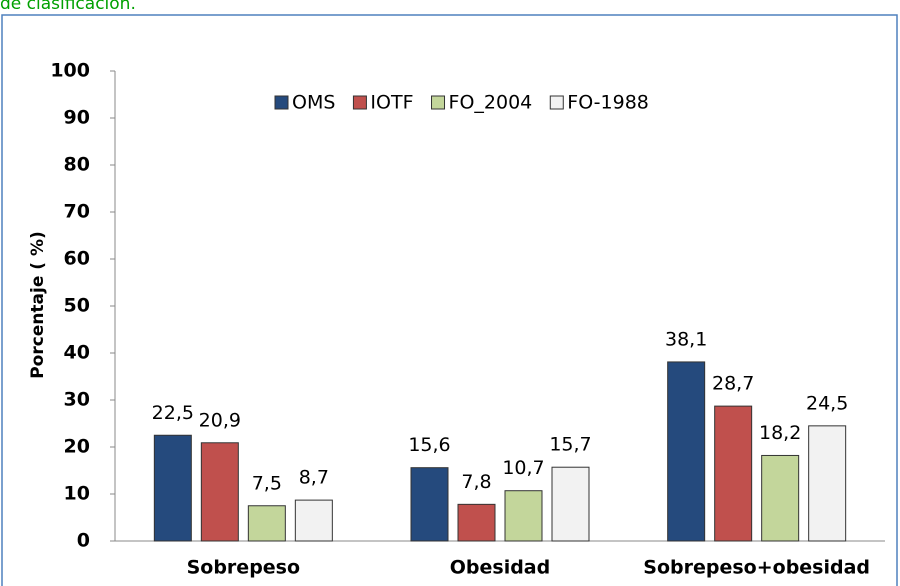  What do you see at coordinates (77, 118) in the screenshot?
I see `y-tick-label: 90` at bounding box center [77, 118].